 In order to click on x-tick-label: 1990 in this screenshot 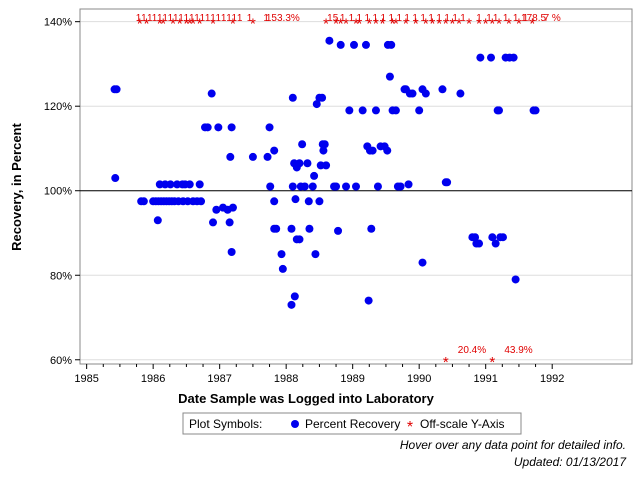, I will do `click(419, 379)`.